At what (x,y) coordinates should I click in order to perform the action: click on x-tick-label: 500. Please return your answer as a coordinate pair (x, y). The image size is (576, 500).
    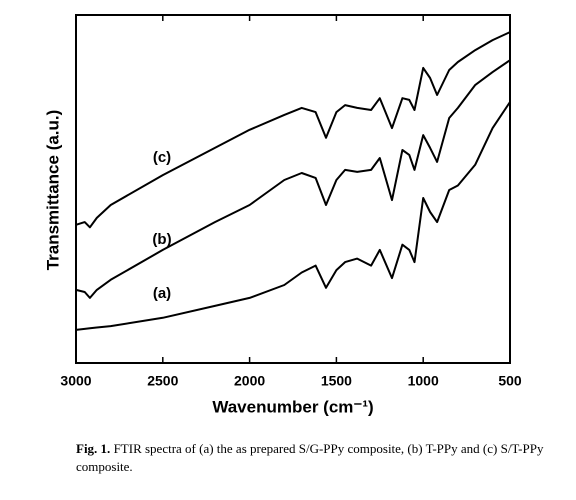
    Looking at the image, I should click on (510, 381).